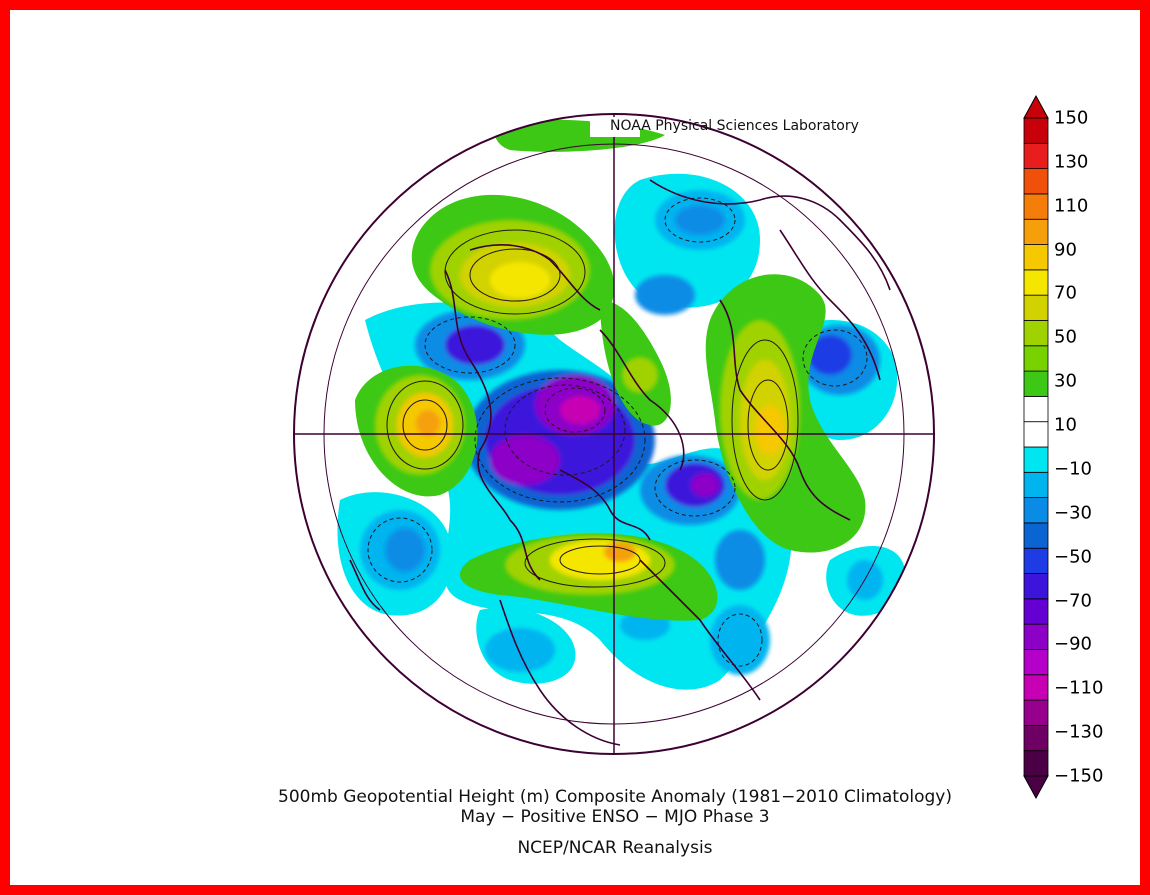 The image size is (1150, 895). I want to click on map-subtitle: May − Positive ENSO − MJO Phase 3, so click(615, 817).